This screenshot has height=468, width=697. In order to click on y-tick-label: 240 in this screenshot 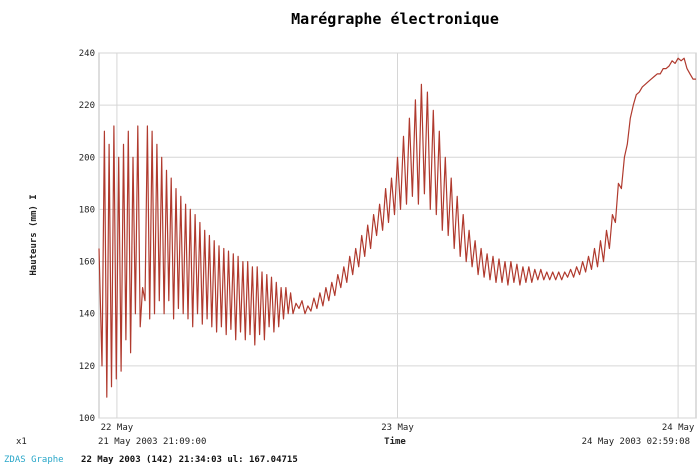, I will do `click(87, 54)`.